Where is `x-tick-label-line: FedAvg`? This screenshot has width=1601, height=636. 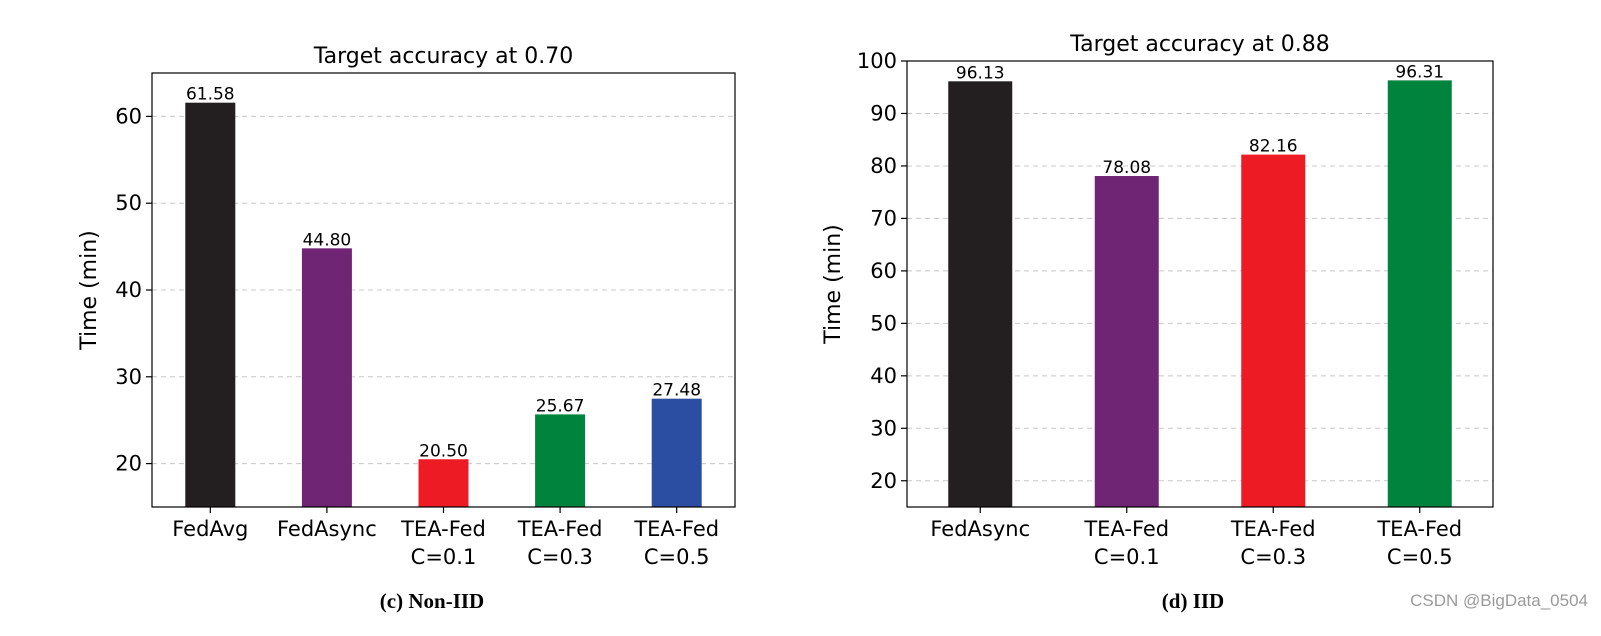 x-tick-label-line: FedAvg is located at coordinates (210, 529).